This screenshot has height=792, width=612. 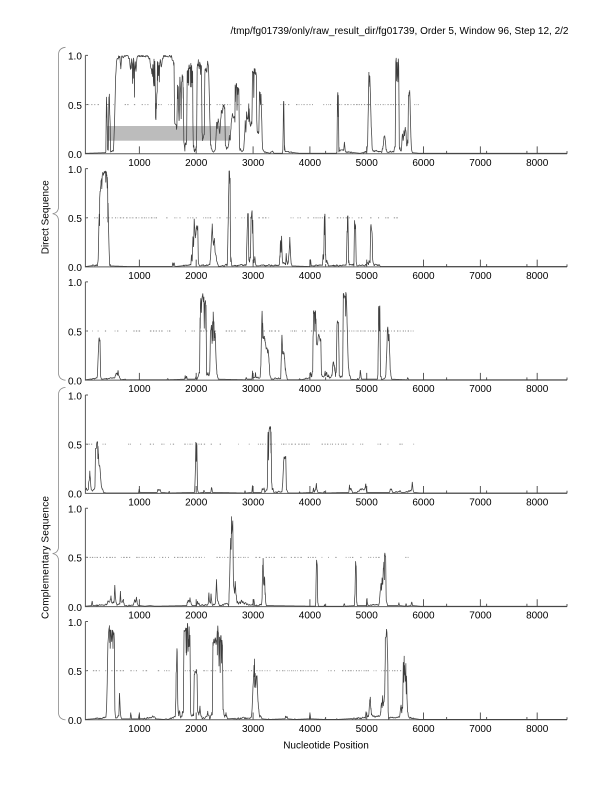 I want to click on svg-text: Direct Sequence, so click(x=46, y=217).